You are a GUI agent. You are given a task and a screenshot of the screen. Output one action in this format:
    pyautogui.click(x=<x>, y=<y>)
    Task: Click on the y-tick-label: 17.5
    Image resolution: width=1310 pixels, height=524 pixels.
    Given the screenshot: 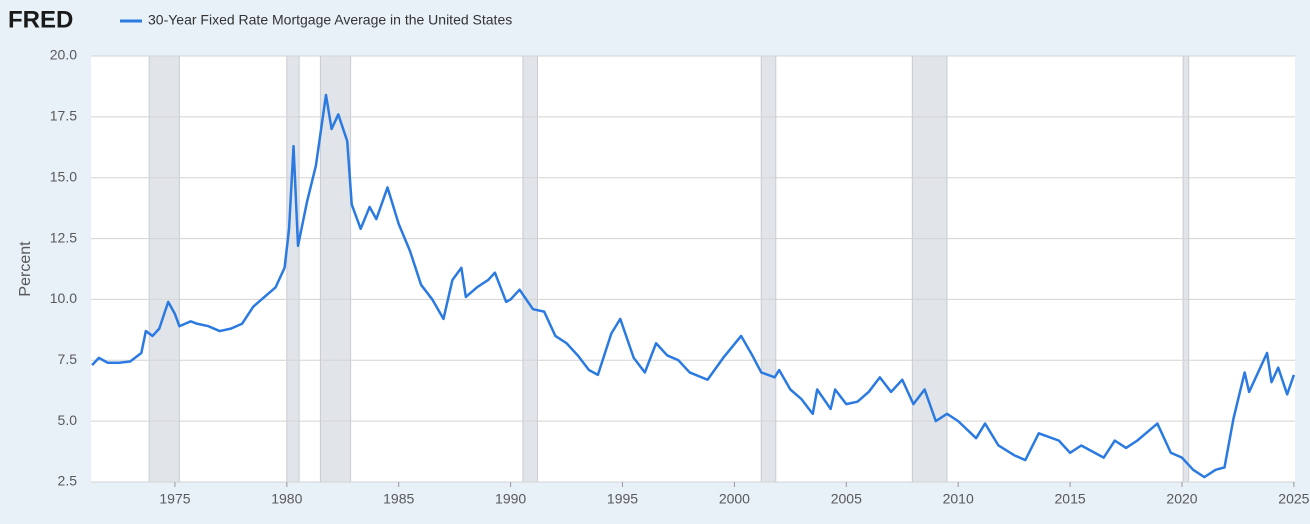 What is the action you would take?
    pyautogui.click(x=63, y=116)
    